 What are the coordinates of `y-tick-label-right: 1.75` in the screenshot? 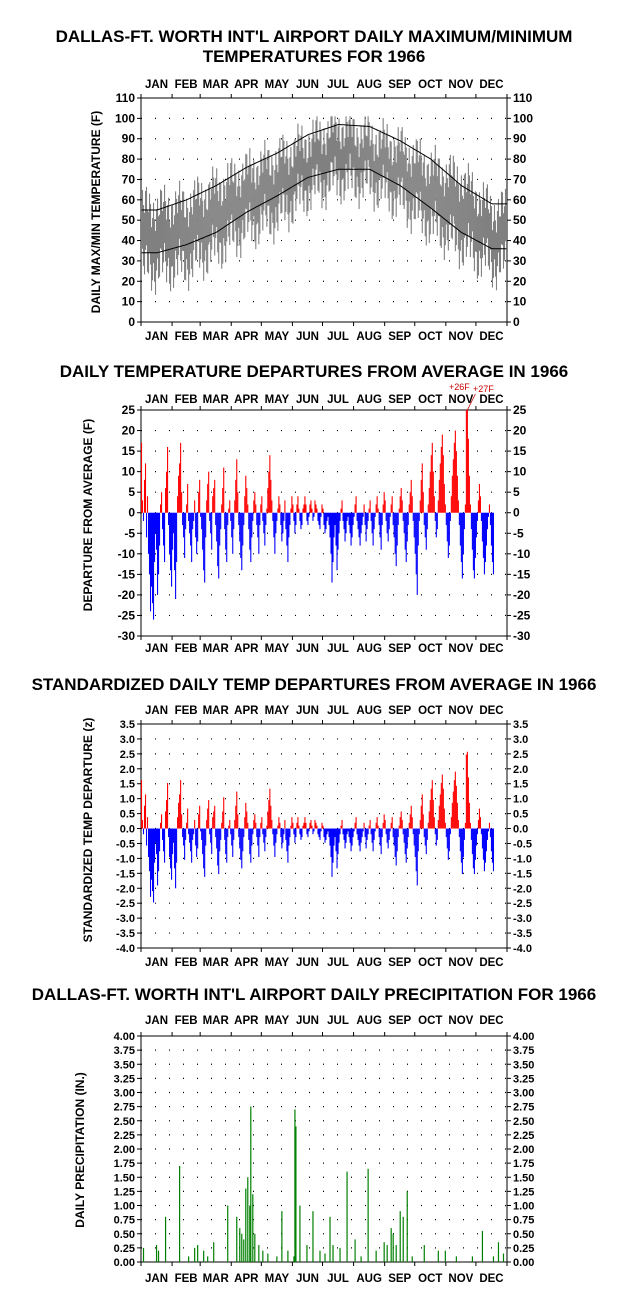 It's located at (523, 1164).